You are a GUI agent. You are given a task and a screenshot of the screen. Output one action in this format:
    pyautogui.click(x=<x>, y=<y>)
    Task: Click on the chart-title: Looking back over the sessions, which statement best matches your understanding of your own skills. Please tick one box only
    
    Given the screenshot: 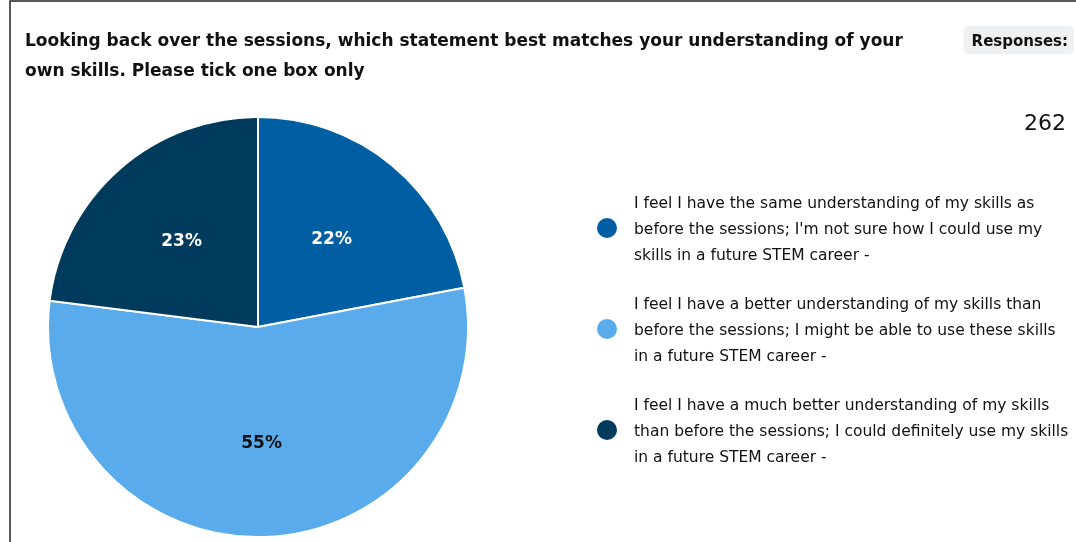 What is the action you would take?
    pyautogui.click(x=464, y=55)
    